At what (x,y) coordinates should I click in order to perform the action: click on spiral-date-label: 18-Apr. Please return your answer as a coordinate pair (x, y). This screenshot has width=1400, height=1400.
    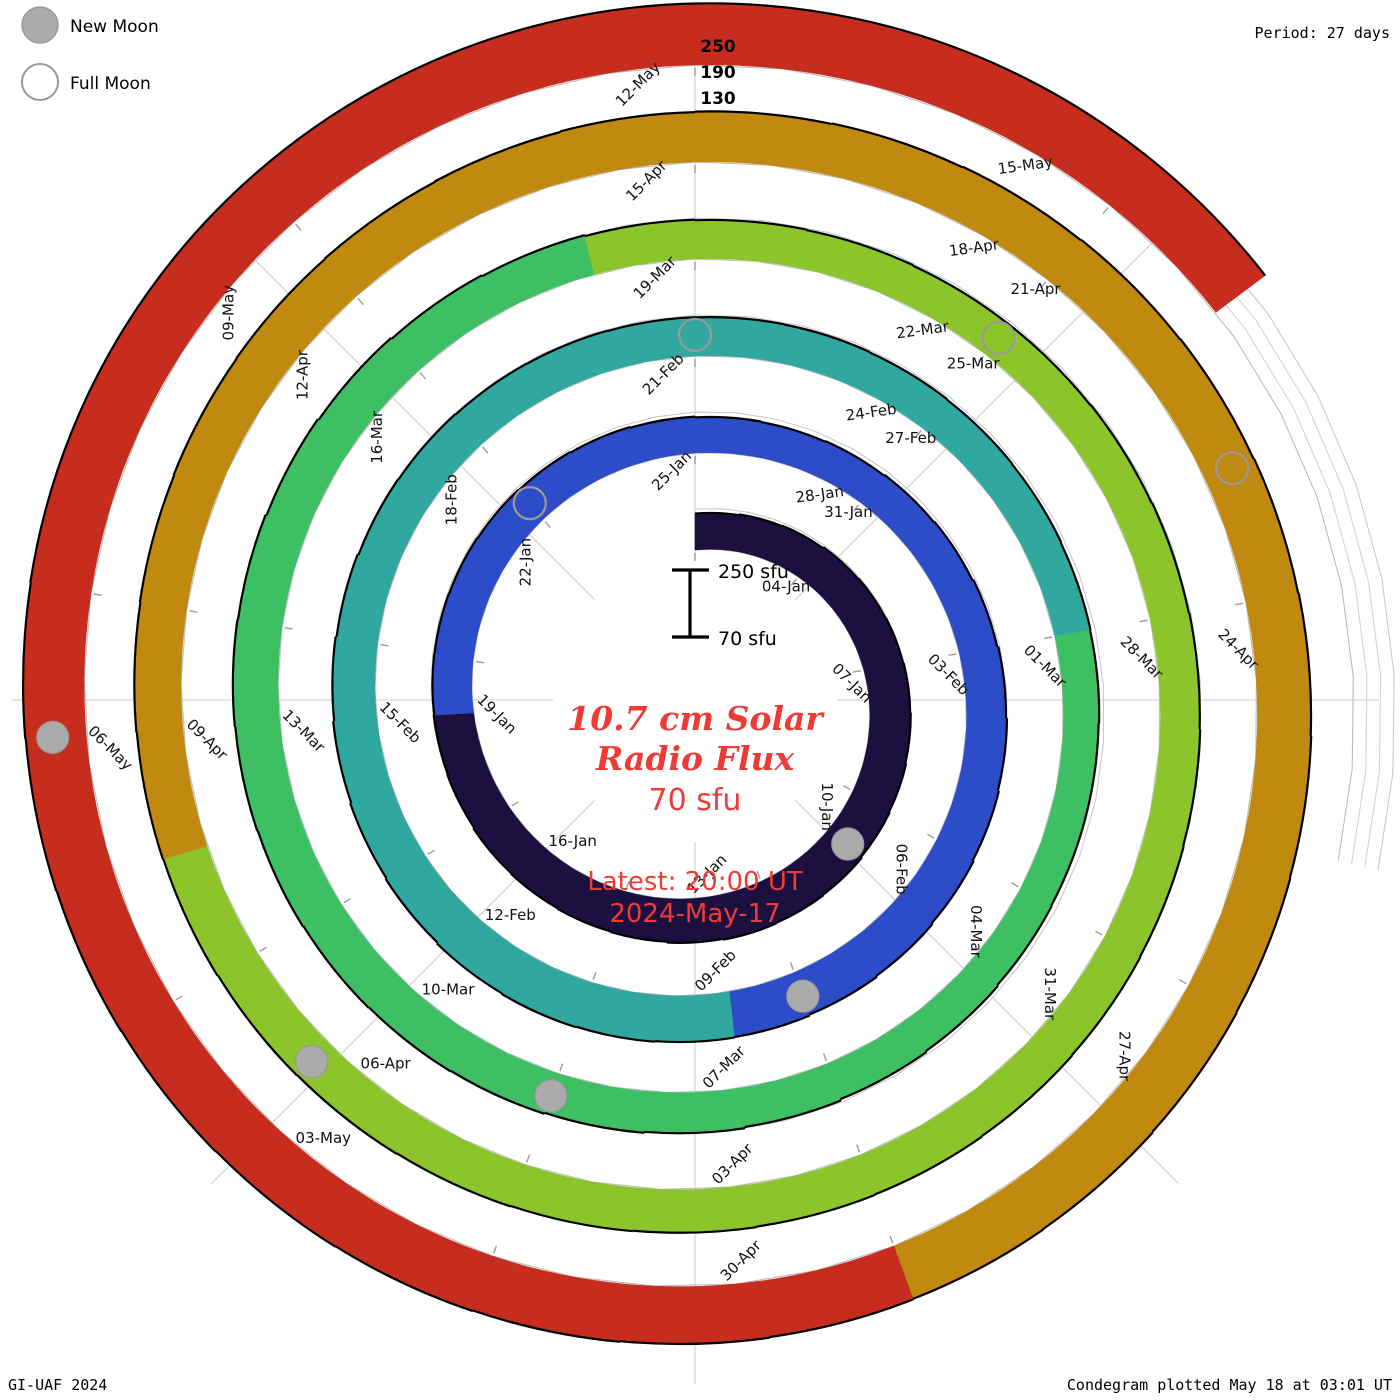
    Looking at the image, I should click on (974, 247).